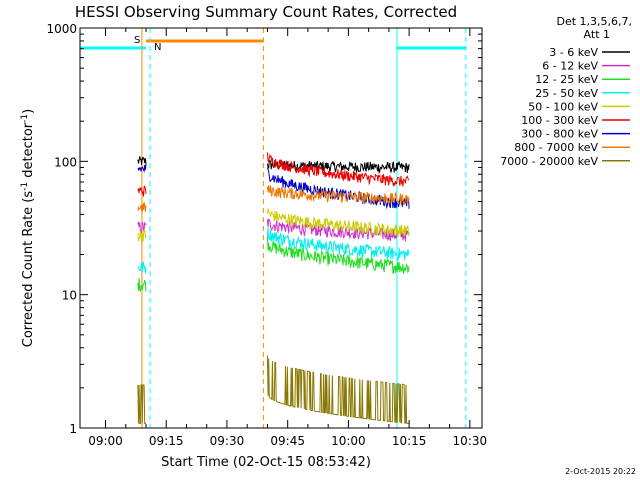 This screenshot has height=480, width=640. I want to click on x-tick-label: 10:15, so click(409, 441).